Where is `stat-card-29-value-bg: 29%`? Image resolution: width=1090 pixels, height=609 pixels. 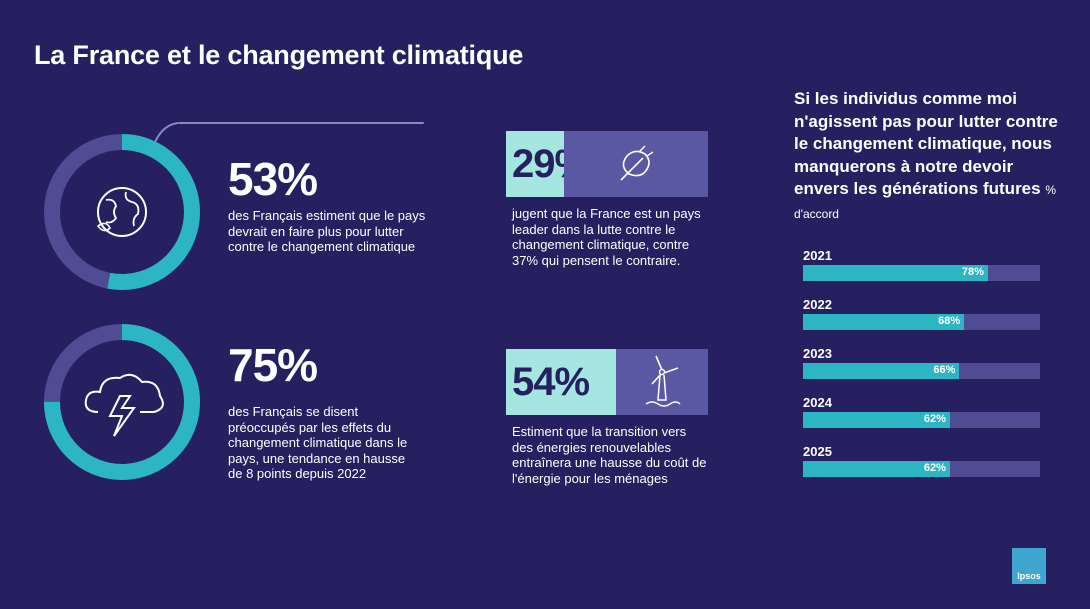 stat-card-29-value-bg: 29% is located at coordinates (548, 164).